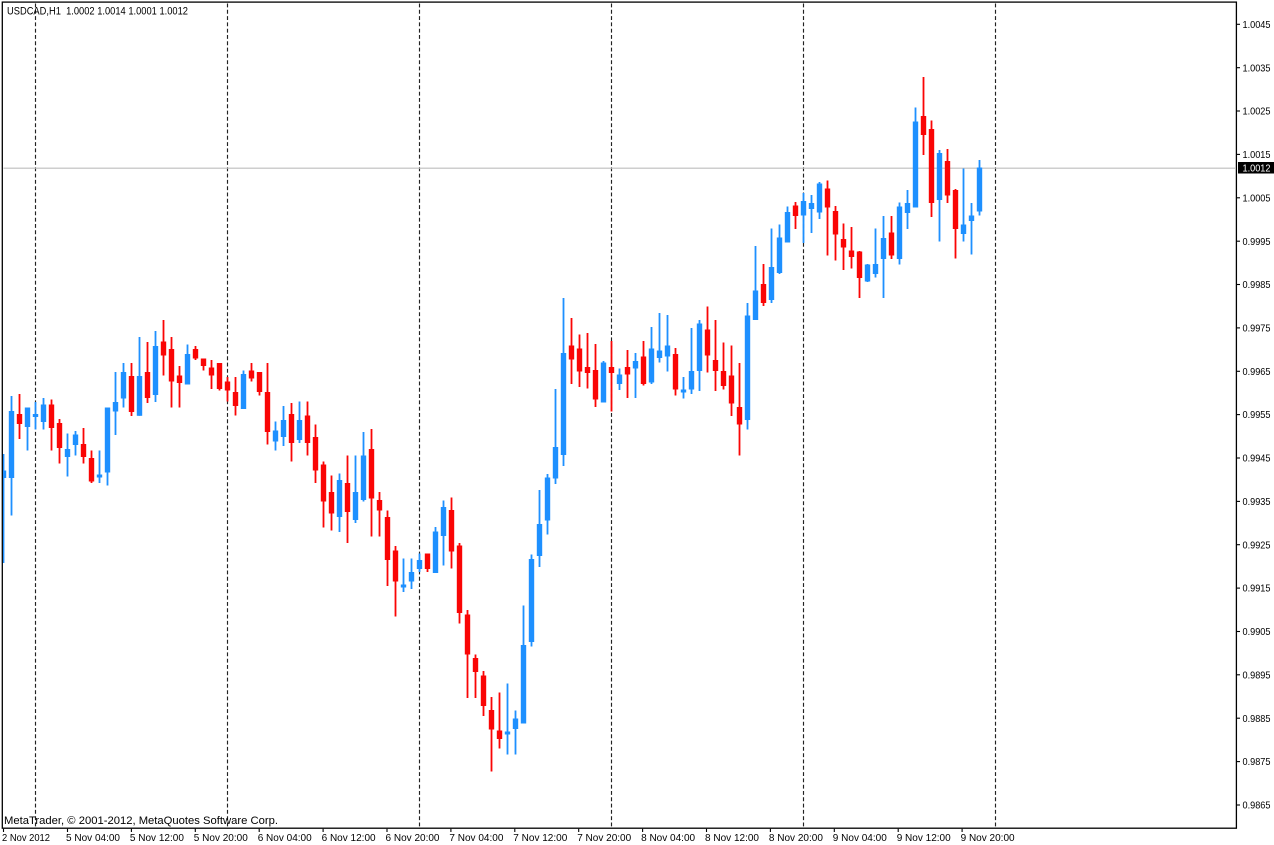  What do you see at coordinates (285, 838) in the screenshot?
I see `svg-text: 6 Nov 04:00` at bounding box center [285, 838].